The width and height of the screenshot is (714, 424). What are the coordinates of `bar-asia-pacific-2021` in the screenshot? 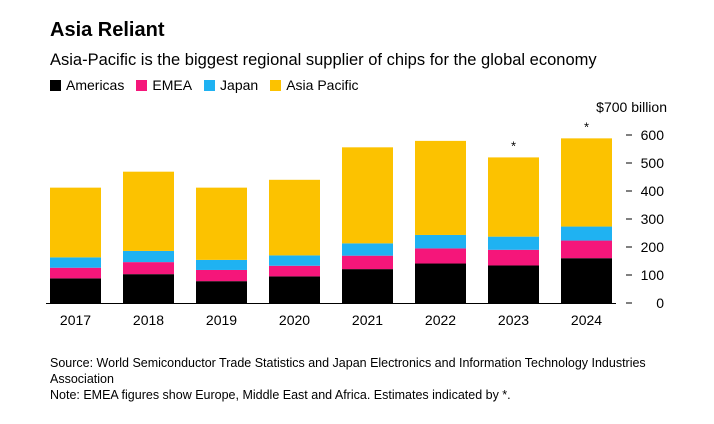 It's located at (367, 195).